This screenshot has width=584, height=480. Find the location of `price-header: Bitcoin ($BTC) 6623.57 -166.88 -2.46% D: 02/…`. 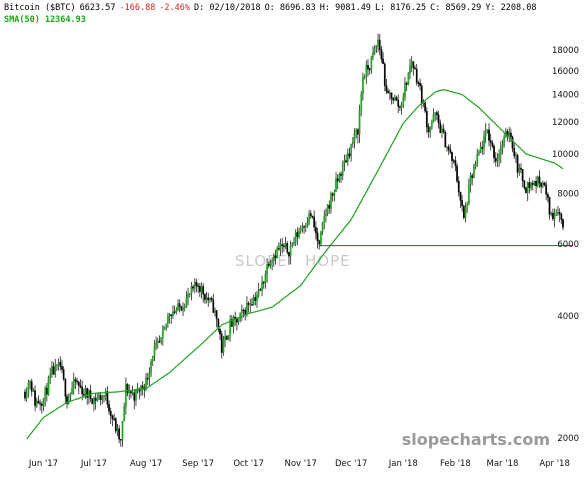

price-header: Bitcoin ($BTC) 6623.57 -166.88 -2.46% D: 02/… is located at coordinates (272, 8).